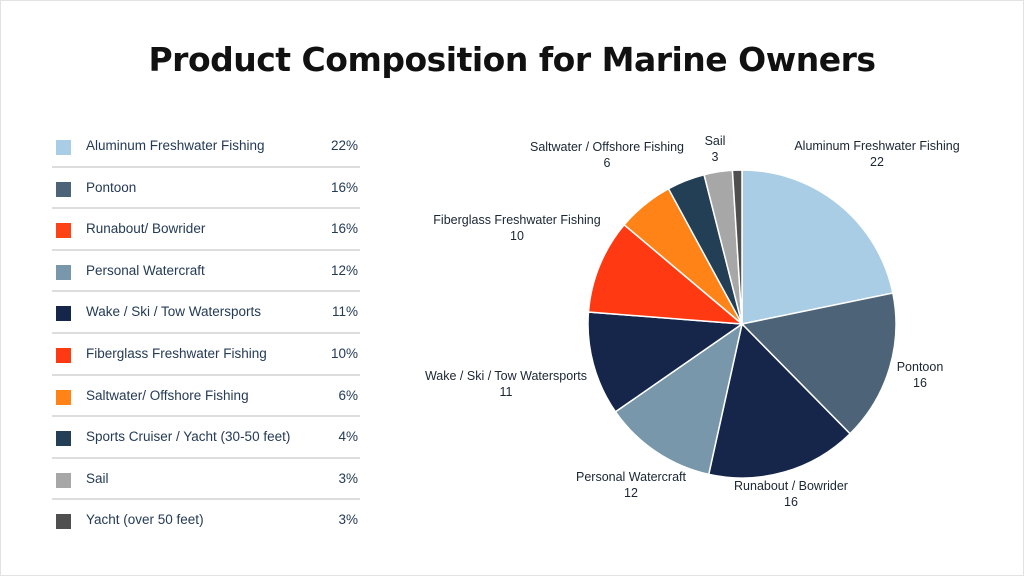 The height and width of the screenshot is (576, 1024). I want to click on pie-slice-value-label: 22, so click(877, 162).